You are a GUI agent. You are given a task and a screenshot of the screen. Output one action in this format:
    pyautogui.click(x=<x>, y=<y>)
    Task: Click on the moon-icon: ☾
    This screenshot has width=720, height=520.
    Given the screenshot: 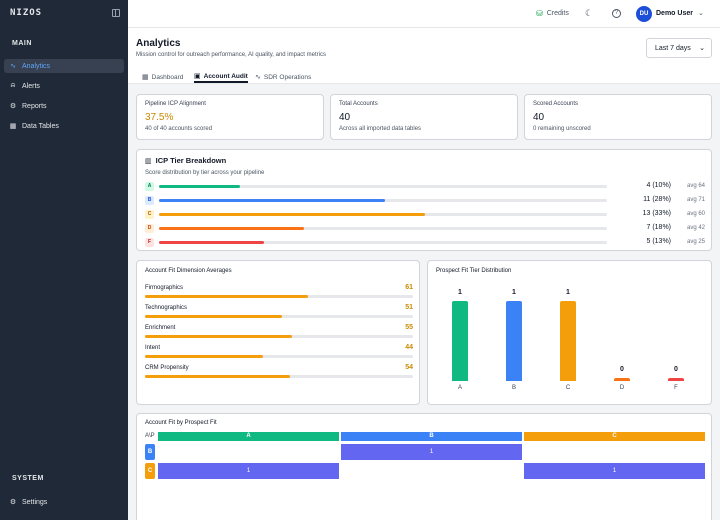 What is the action you would take?
    pyautogui.click(x=589, y=13)
    